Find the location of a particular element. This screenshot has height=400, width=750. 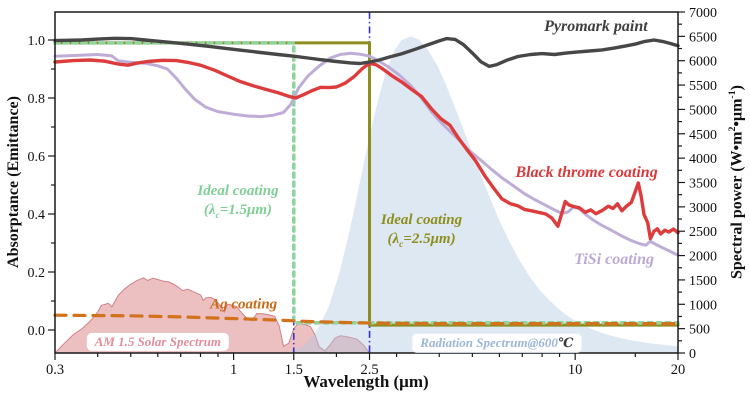

right-axis-title: Spectral power (W•m2•μm-1) is located at coordinates (734, 182).